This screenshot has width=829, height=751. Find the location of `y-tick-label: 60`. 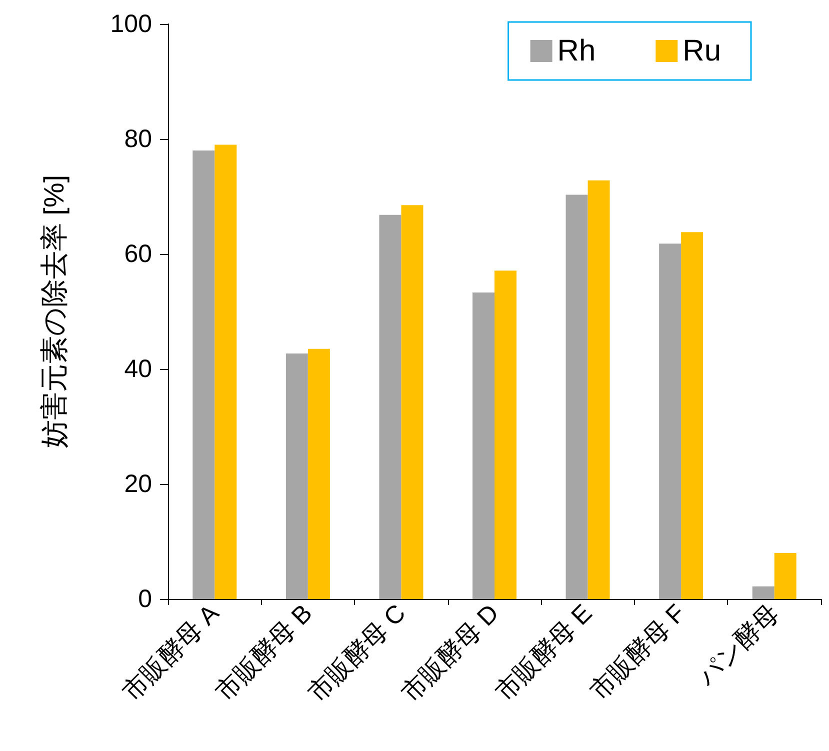

y-tick-label: 60 is located at coordinates (138, 254).